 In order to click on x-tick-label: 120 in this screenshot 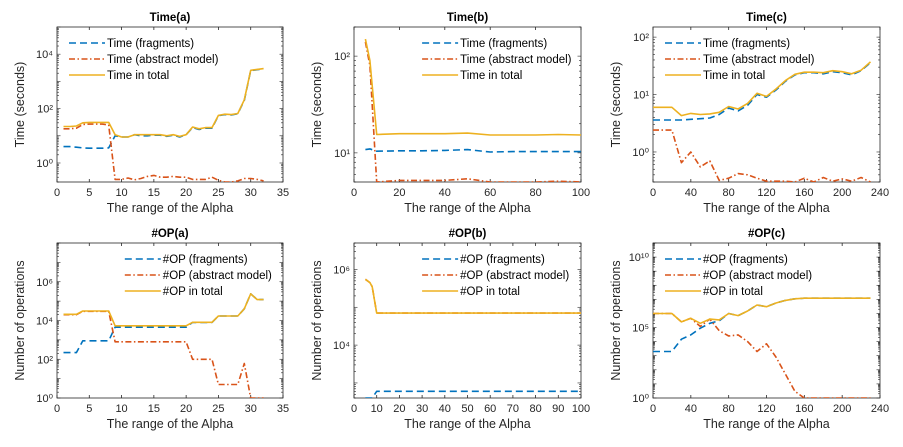, I will do `click(766, 409)`.